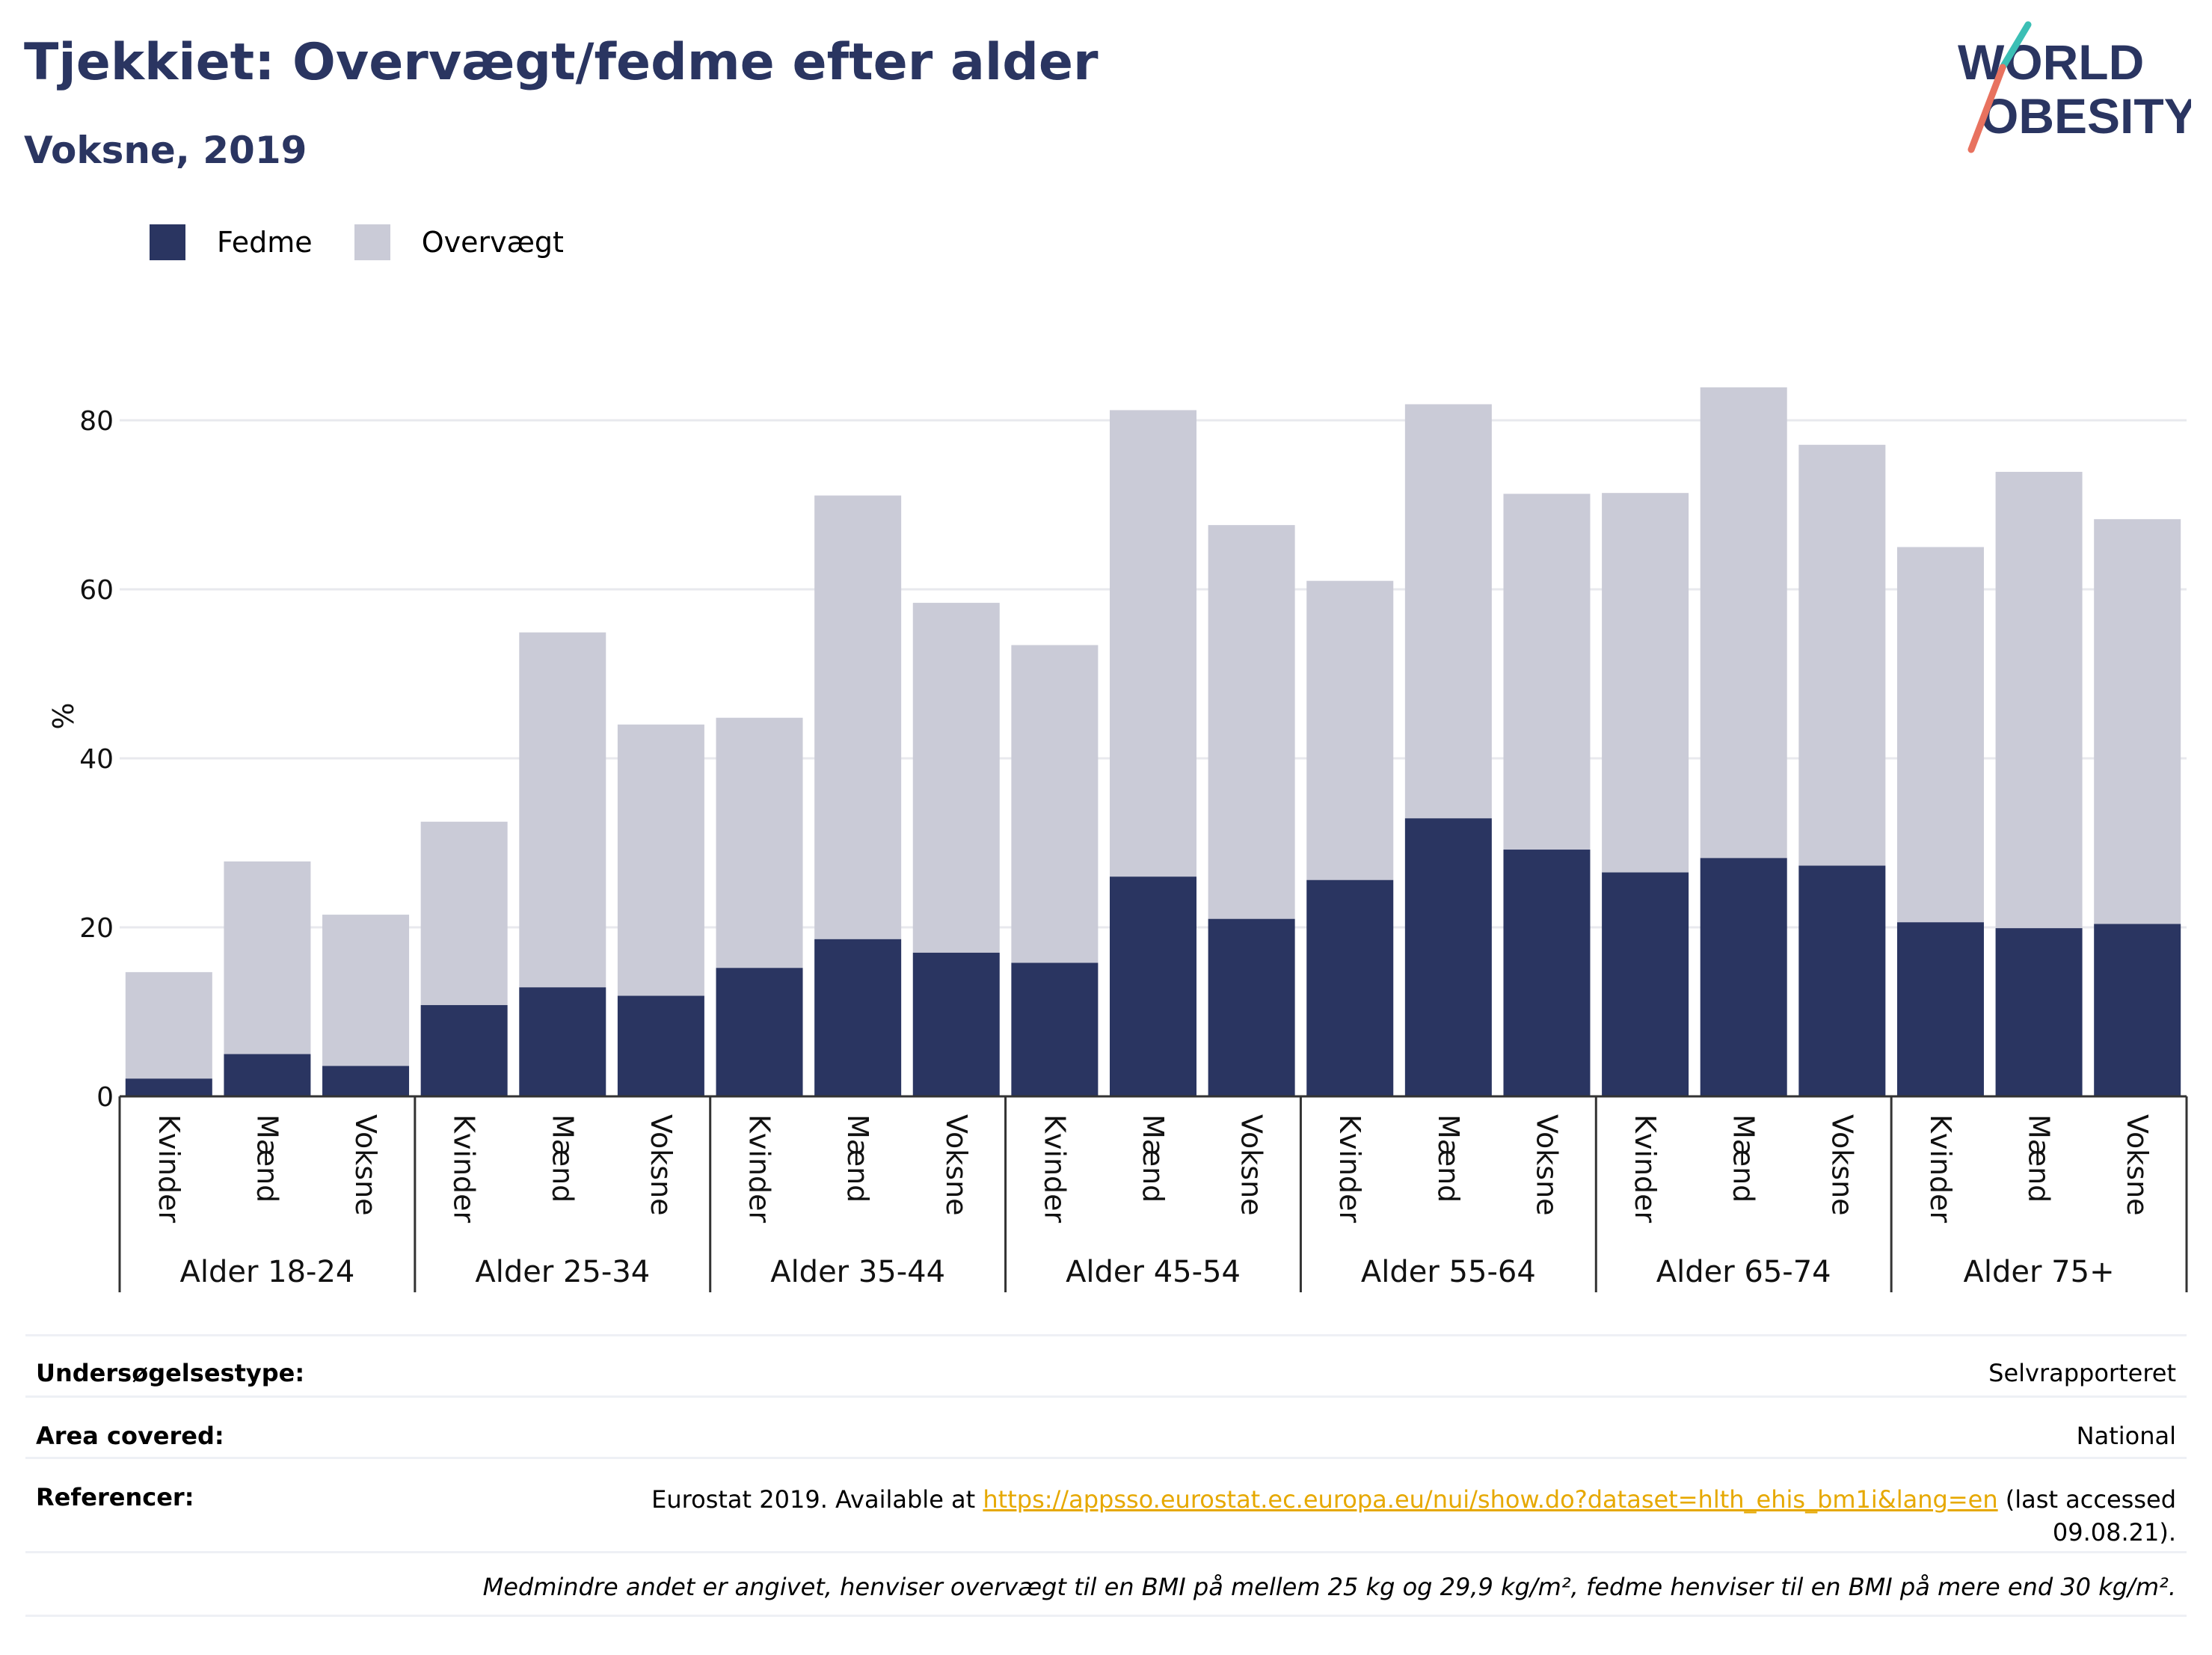 Image resolution: width=2212 pixels, height=1655 pixels. Describe the element at coordinates (266, 1272) in the screenshot. I see `group-label: Alder 18-24` at that location.